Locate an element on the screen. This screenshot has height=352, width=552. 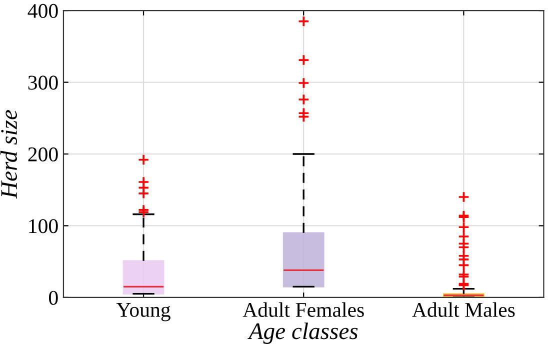
x-axis-title: Age classes is located at coordinates (303, 333).